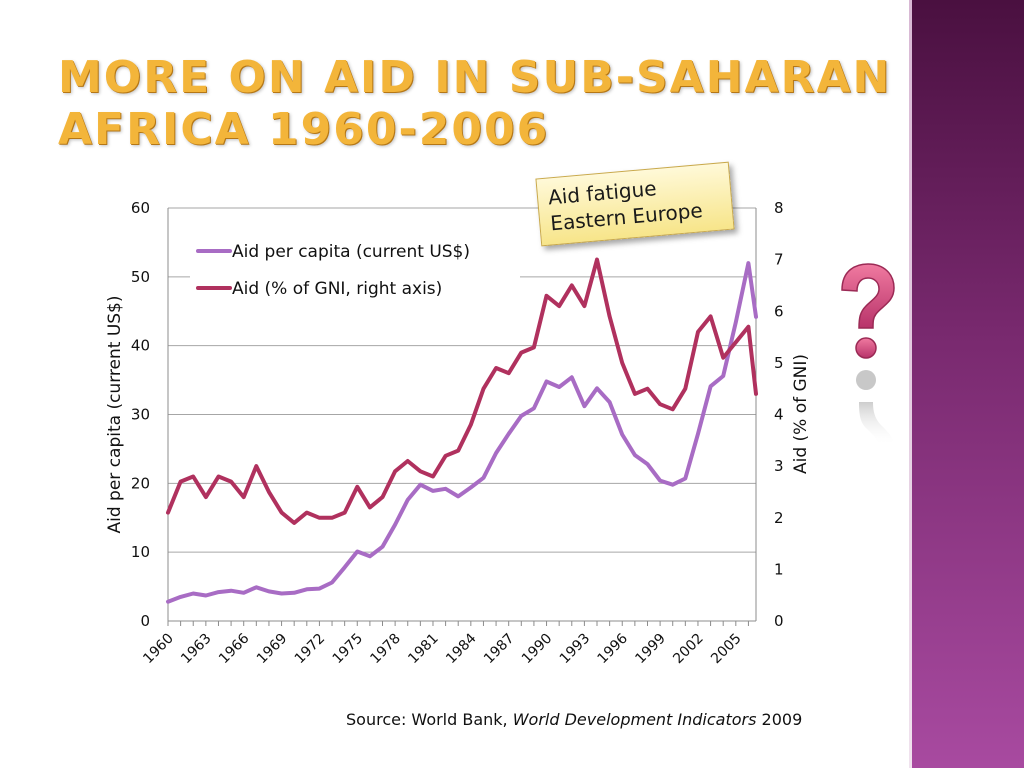 This screenshot has width=1024, height=768. I want to click on y-axis-title-right: Aid (% of GNI), so click(801, 414).